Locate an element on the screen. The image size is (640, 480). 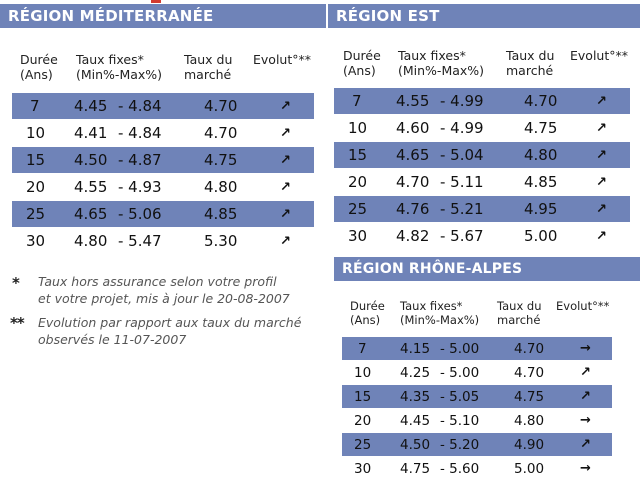
cell-marche: 4.95 is located at coordinates (541, 209).